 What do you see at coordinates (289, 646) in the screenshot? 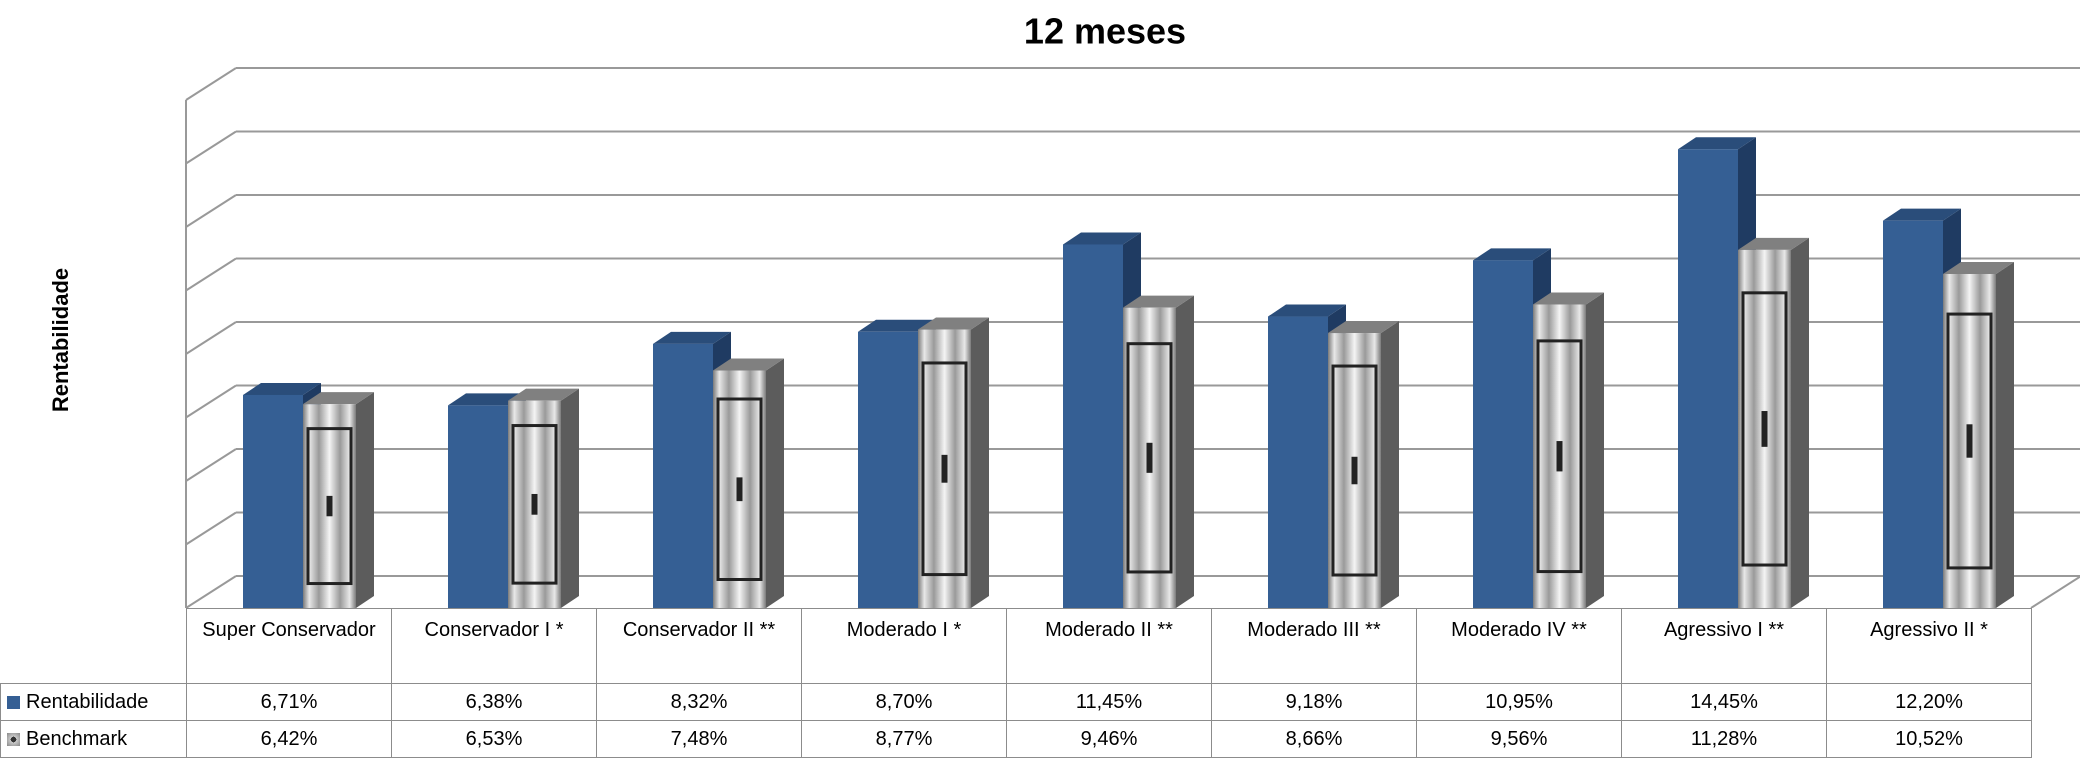
I see `category-label: Super Conservador` at bounding box center [289, 646].